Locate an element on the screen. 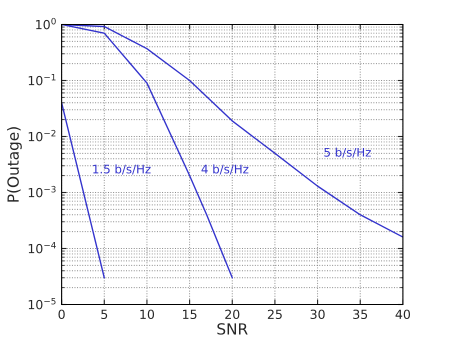 This screenshot has width=474, height=350. x-tick-label: 30 is located at coordinates (317, 315).